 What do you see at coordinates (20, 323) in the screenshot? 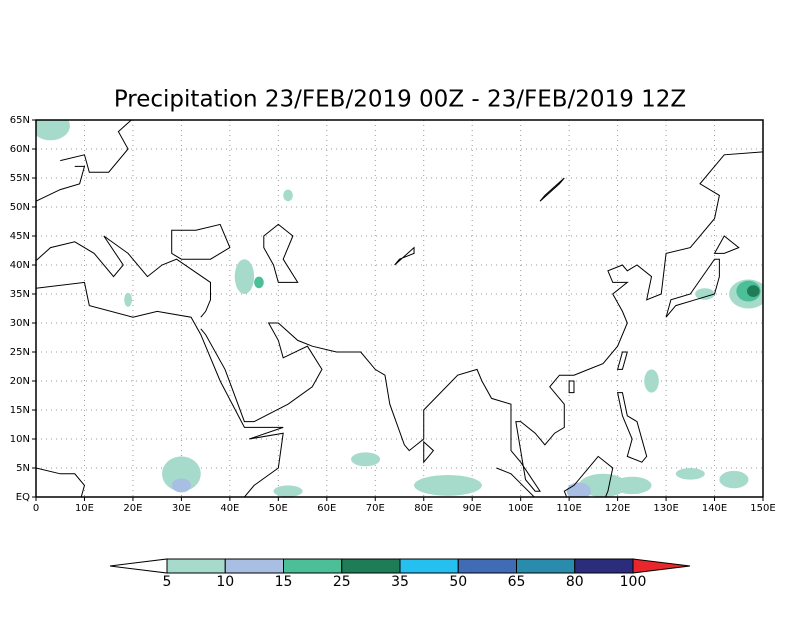
I see `lat-tick-label: 30N` at bounding box center [20, 323].